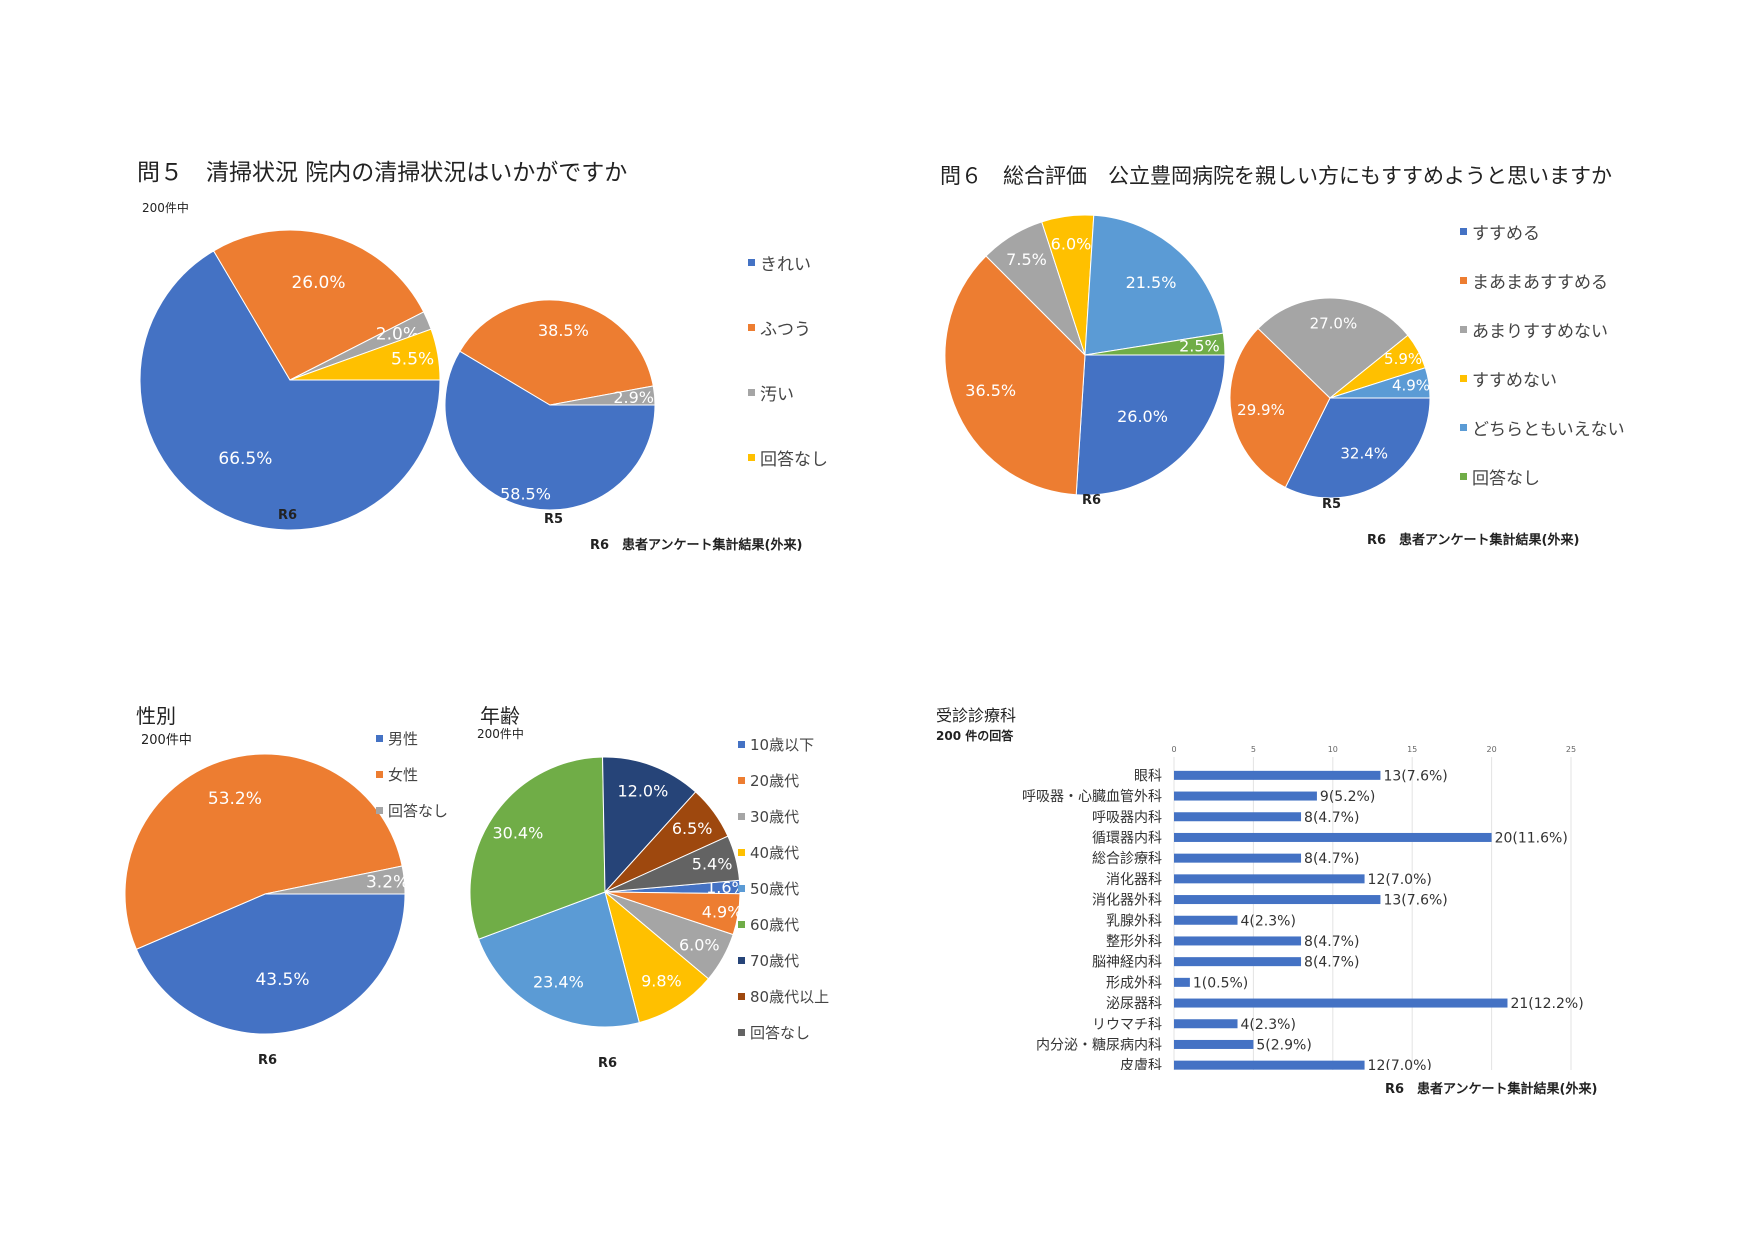  I want to click on x-tick-label: 0, so click(1173, 749).